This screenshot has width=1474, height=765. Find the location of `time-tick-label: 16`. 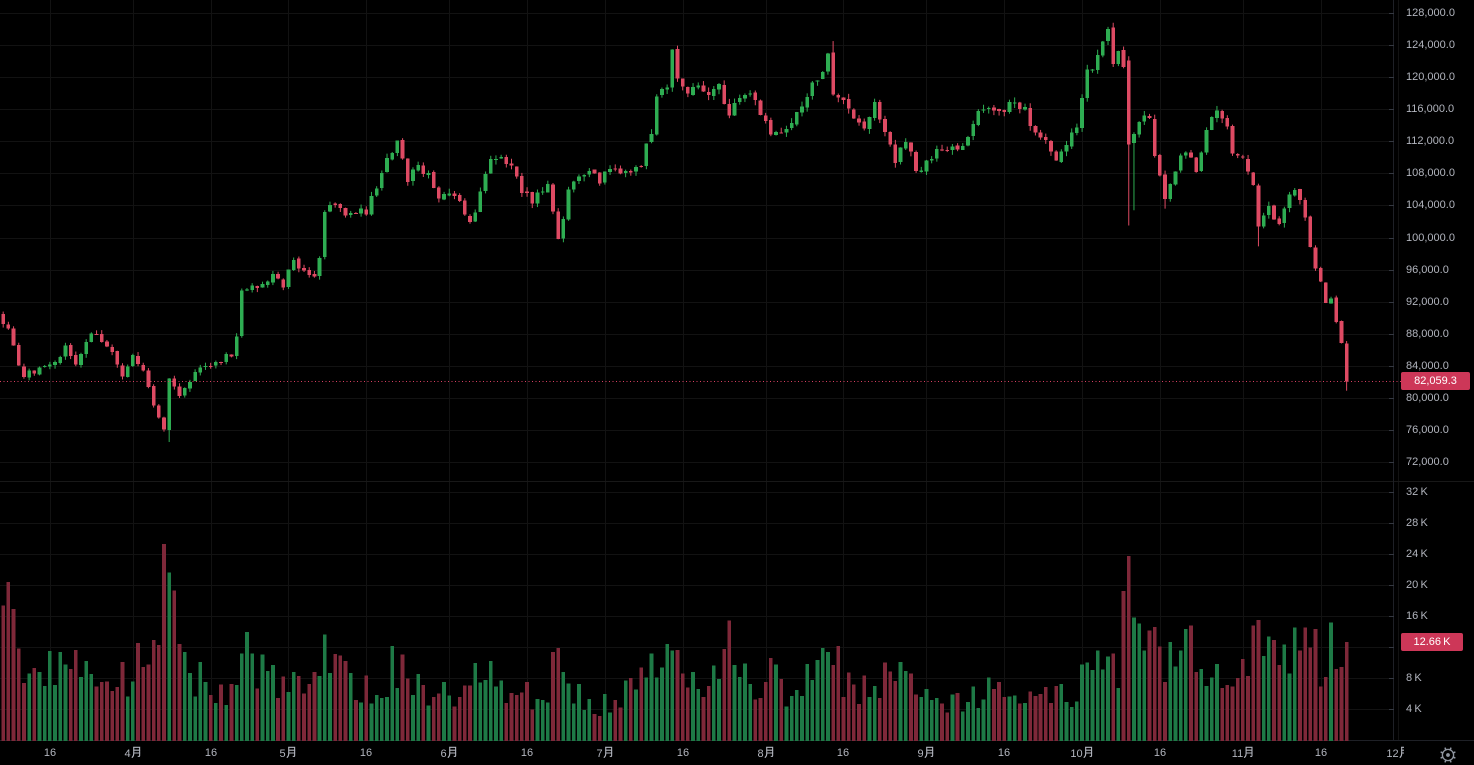

time-tick-label: 16 is located at coordinates (366, 753).